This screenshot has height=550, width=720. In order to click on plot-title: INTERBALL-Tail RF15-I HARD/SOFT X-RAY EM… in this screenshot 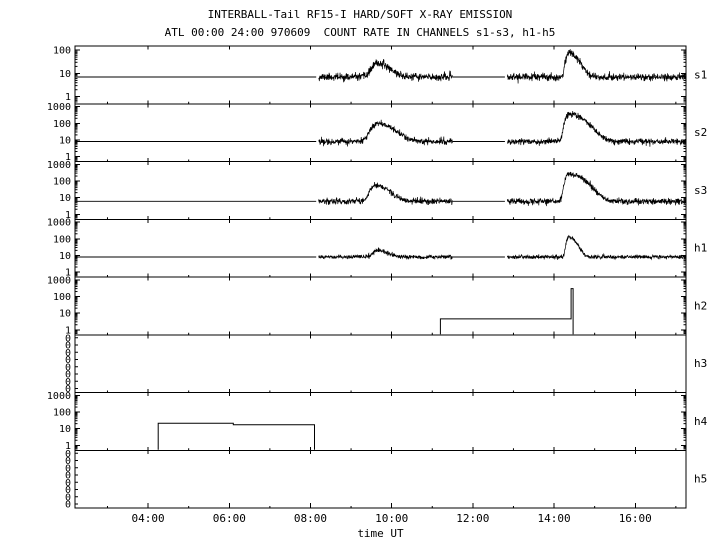, I will do `click(360, 14)`.